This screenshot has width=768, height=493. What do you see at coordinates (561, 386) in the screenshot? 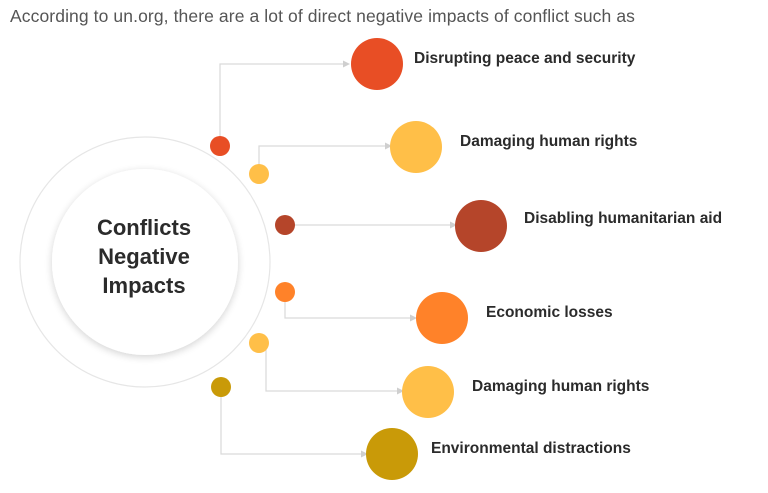
I see `impact-label-damaging-human-rights-2: Damaging human rights` at bounding box center [561, 386].